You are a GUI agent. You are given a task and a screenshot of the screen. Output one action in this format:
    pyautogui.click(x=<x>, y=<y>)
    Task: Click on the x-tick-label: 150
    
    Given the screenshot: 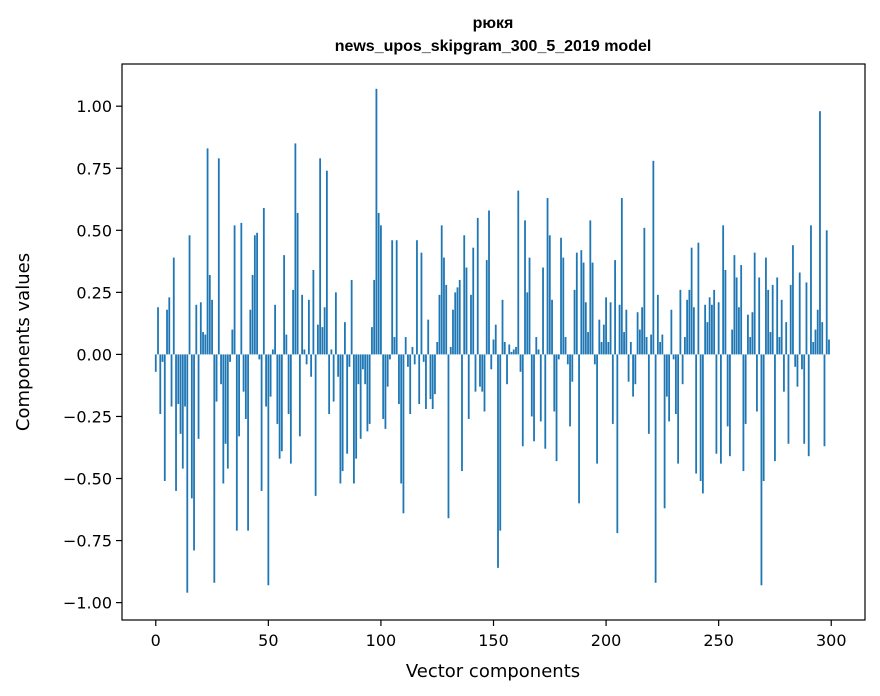 What is the action you would take?
    pyautogui.click(x=493, y=640)
    